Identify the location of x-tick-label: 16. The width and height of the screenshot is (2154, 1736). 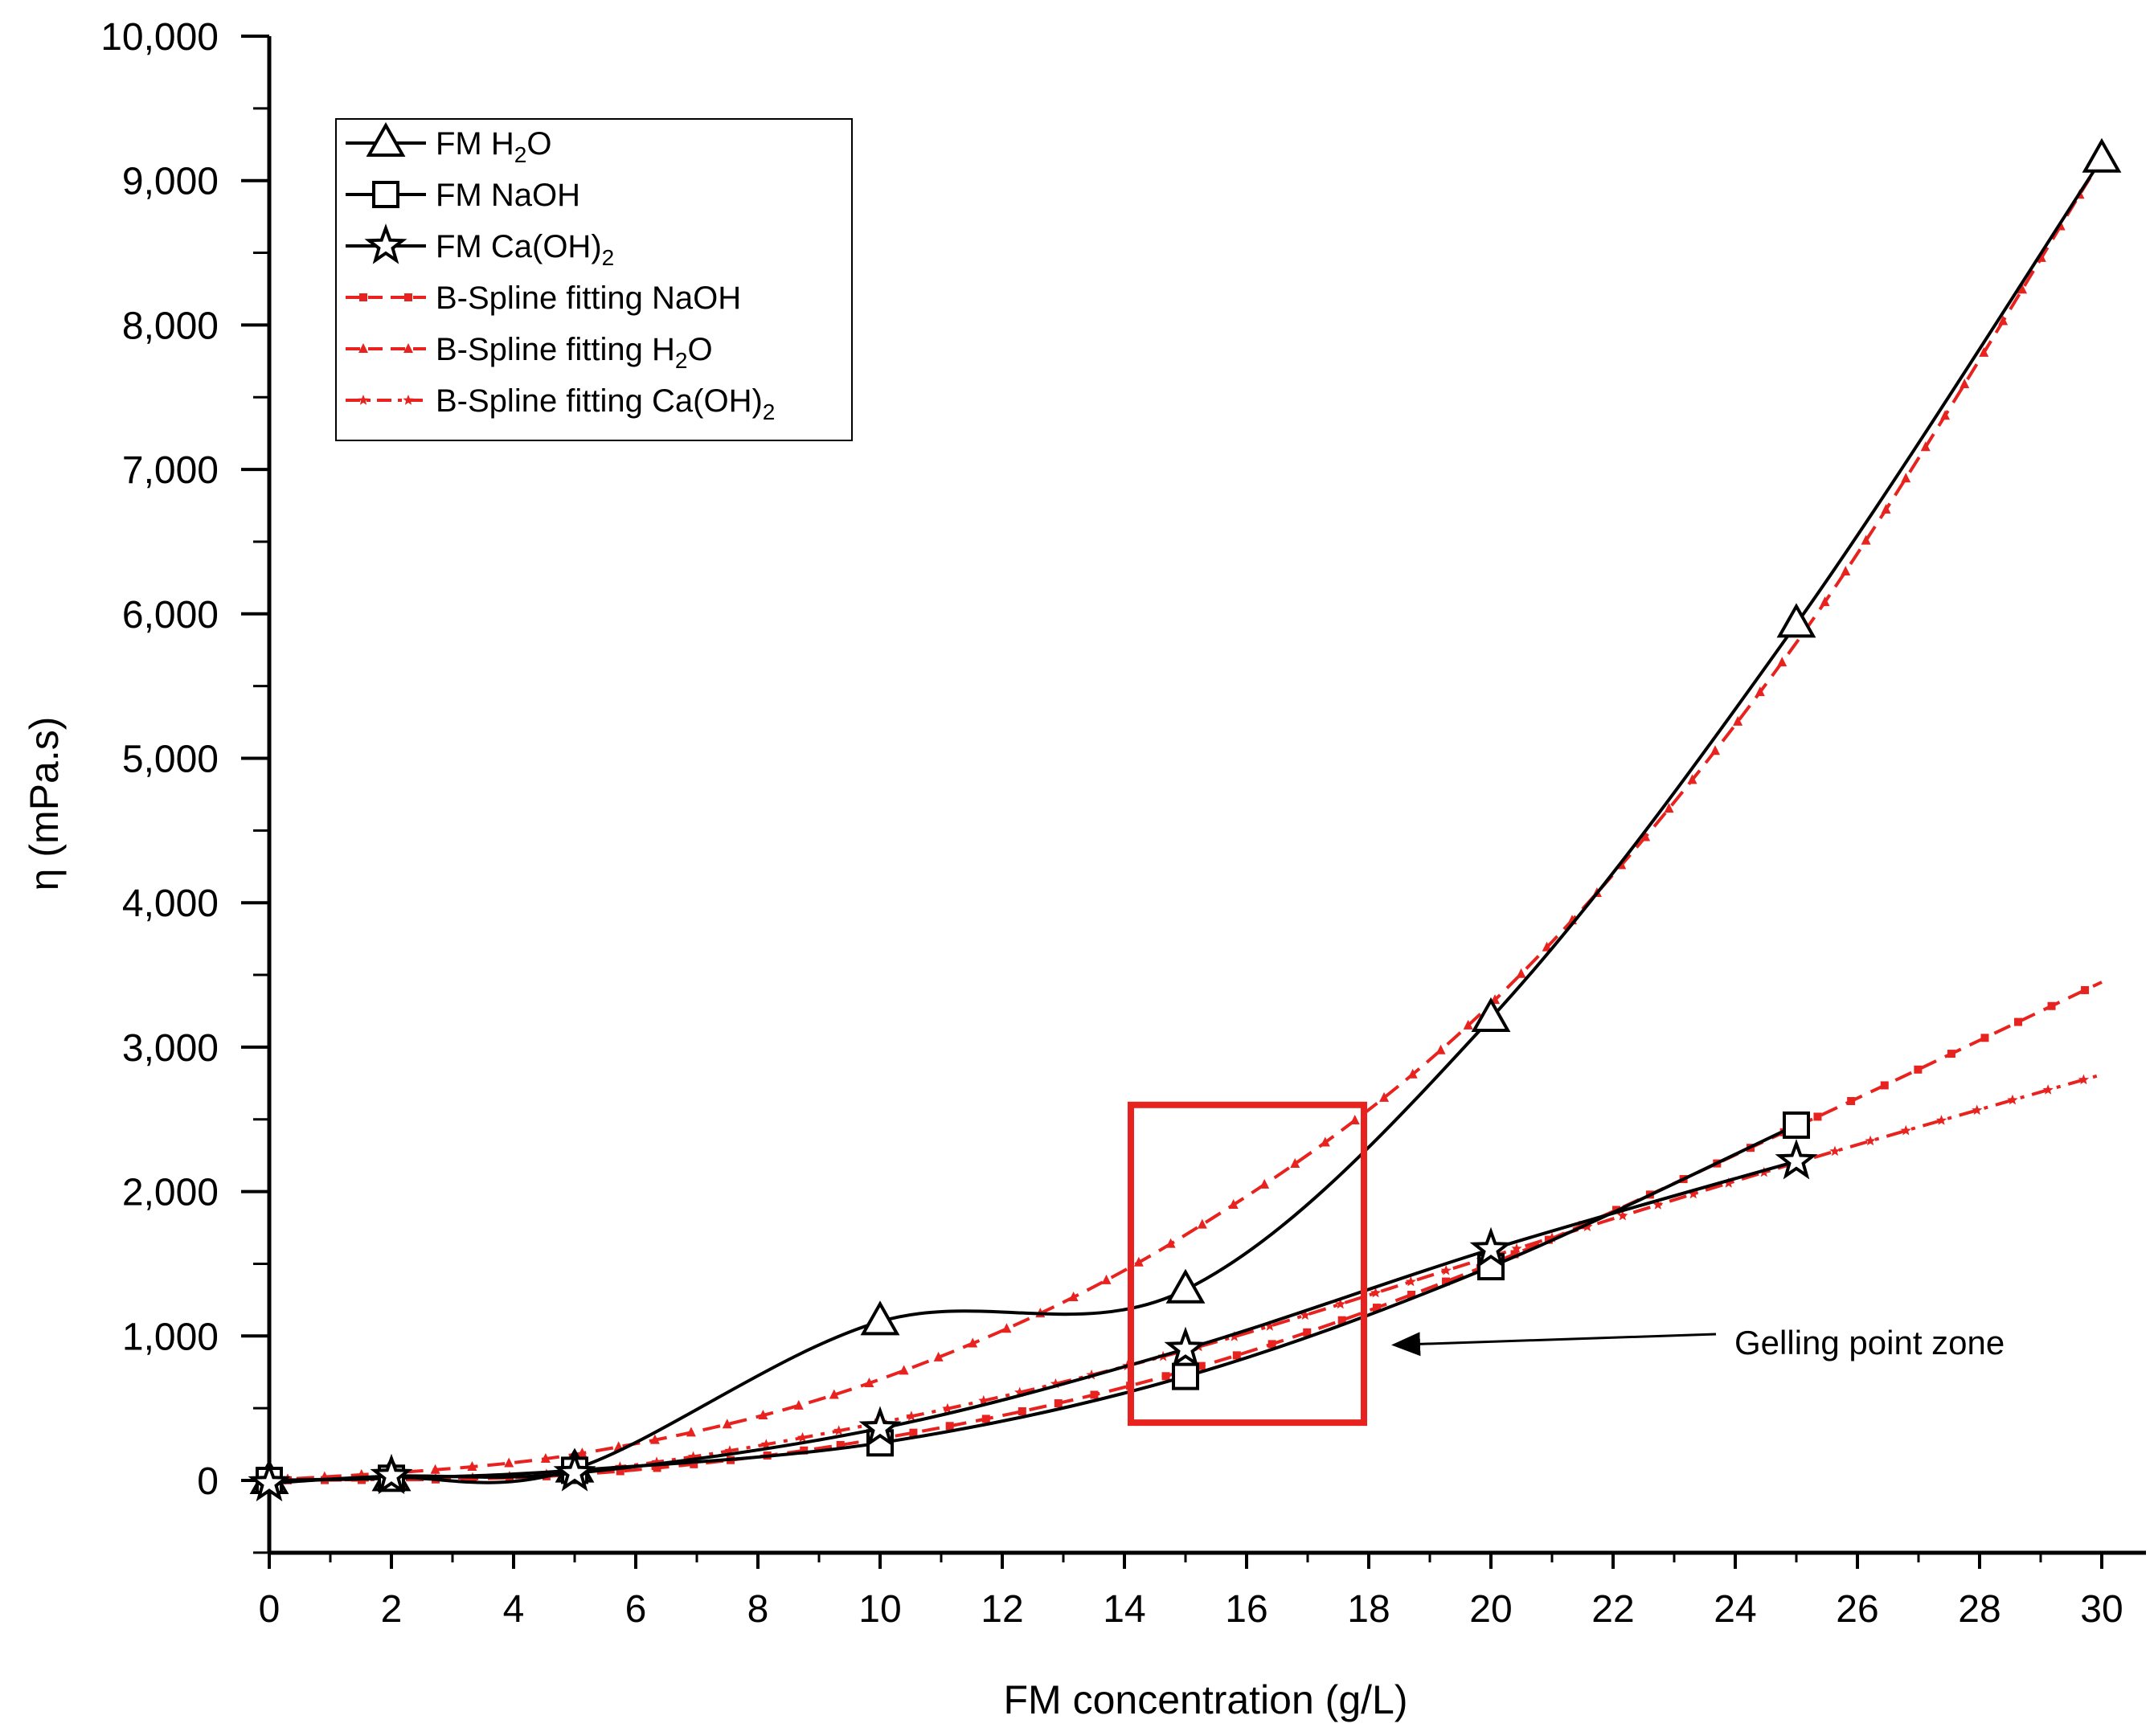
(1246, 1609).